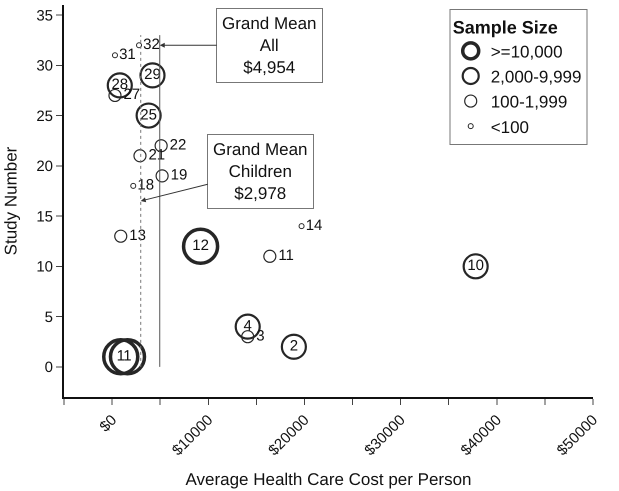 This screenshot has height=491, width=619. I want to click on y-tick-label: 35, so click(44, 15).